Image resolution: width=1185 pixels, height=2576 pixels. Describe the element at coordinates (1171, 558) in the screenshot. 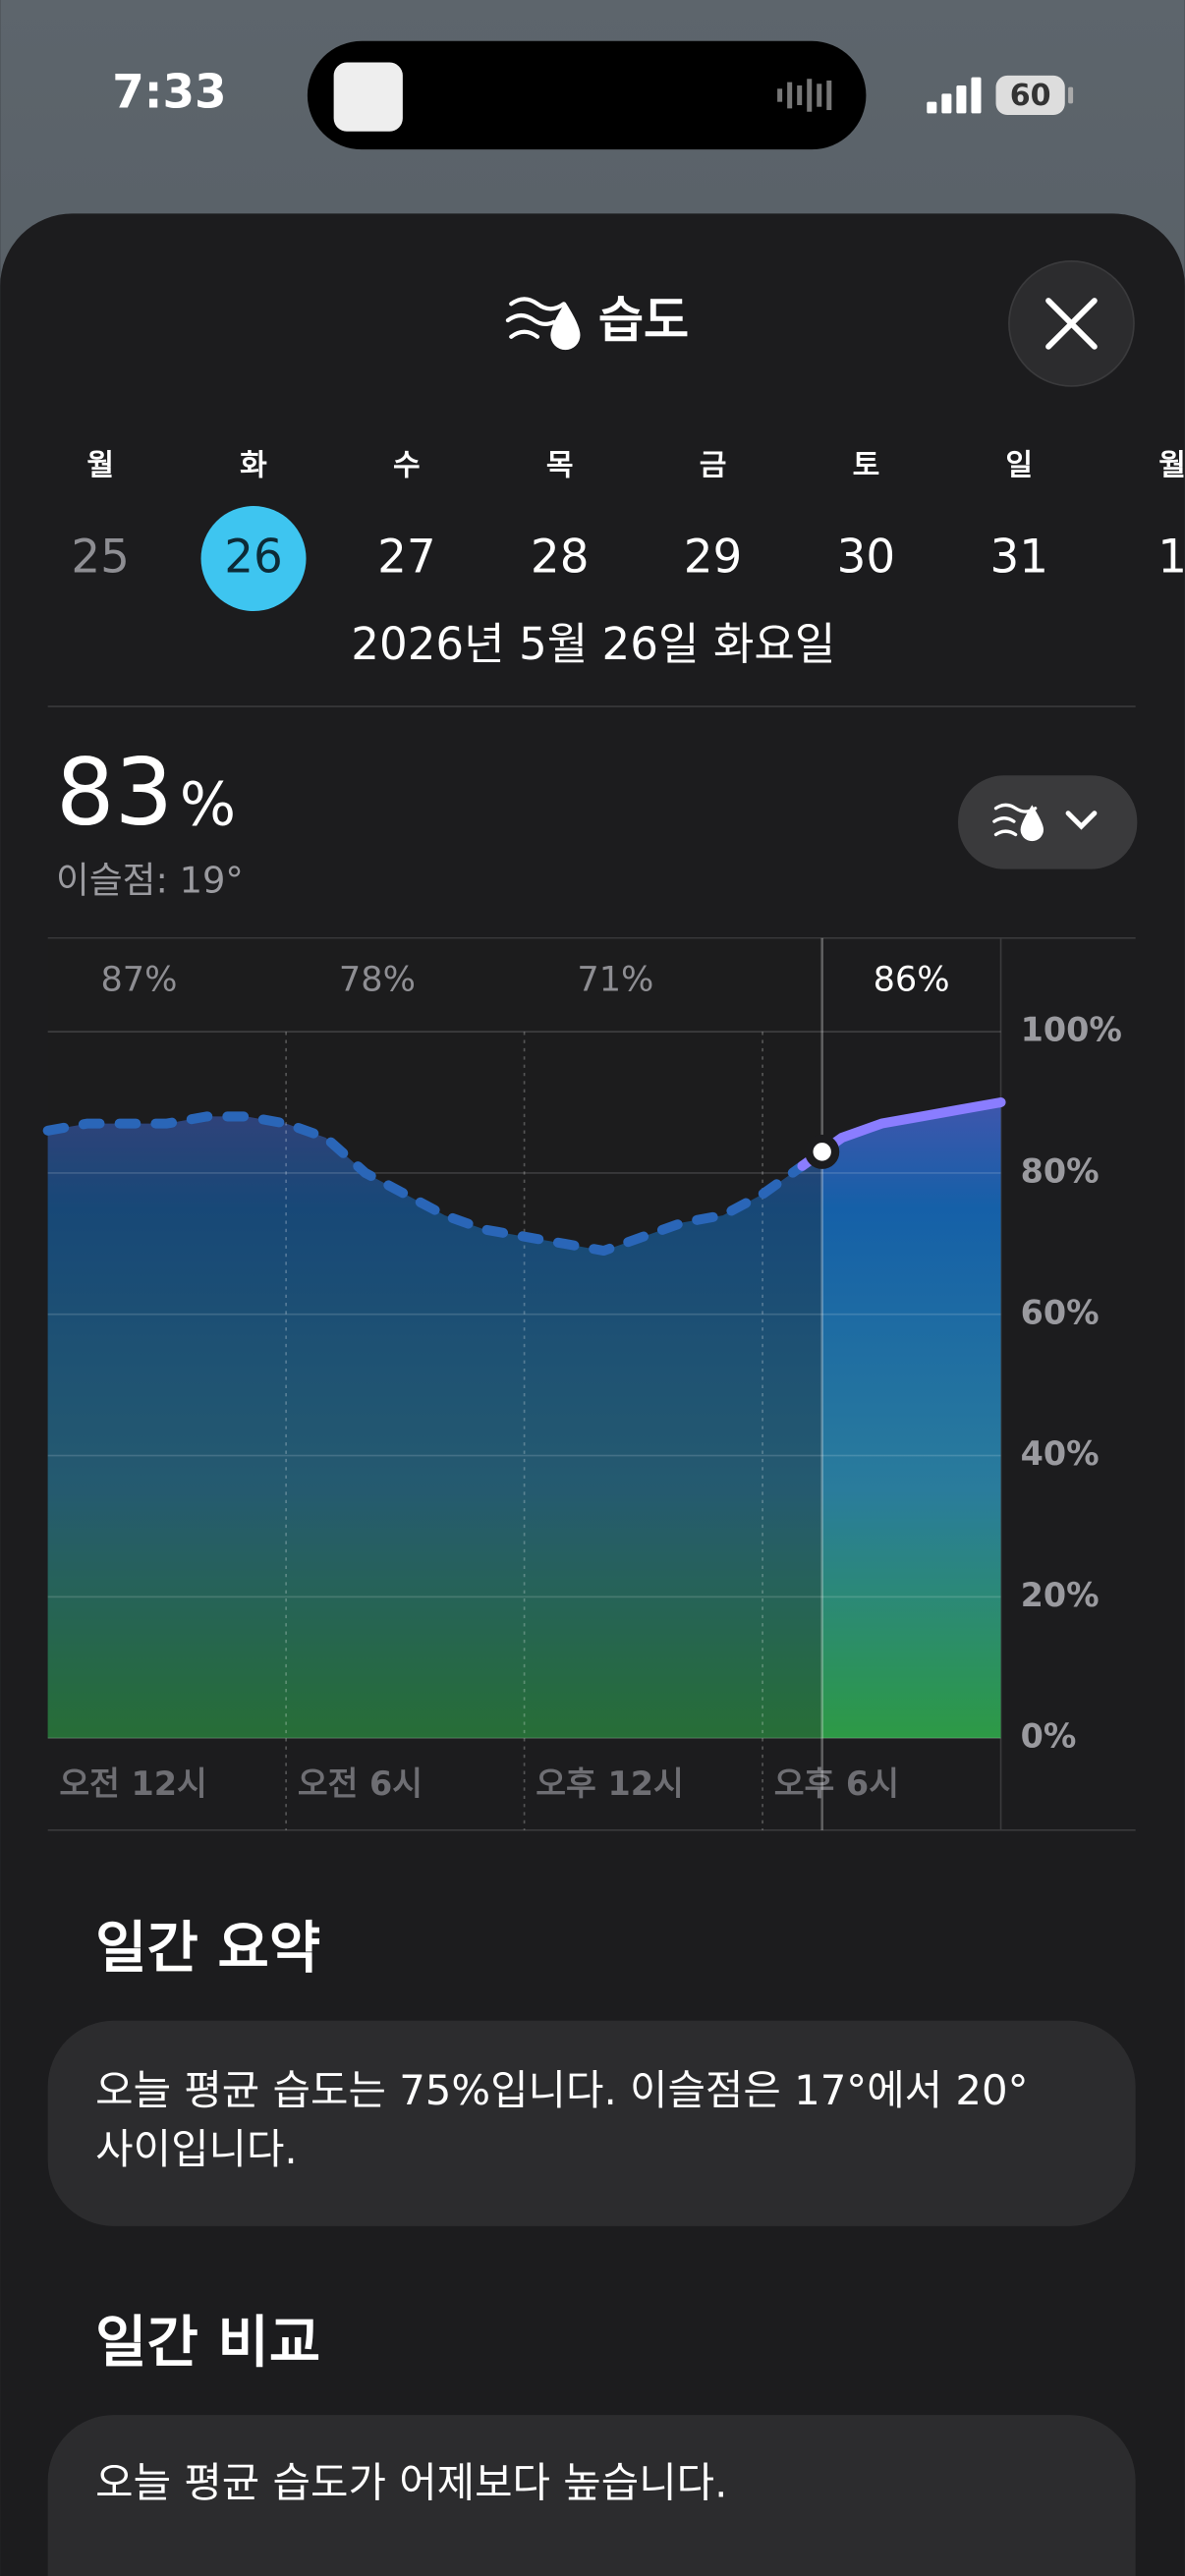

I see `date: 1` at that location.